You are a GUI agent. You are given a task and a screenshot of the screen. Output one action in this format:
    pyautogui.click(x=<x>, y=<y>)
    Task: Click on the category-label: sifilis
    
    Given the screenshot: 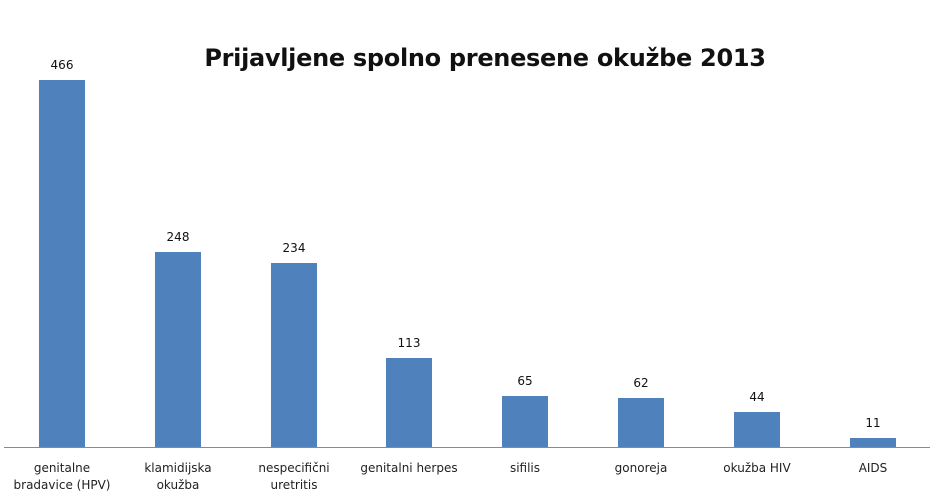 What is the action you would take?
    pyautogui.click(x=525, y=468)
    